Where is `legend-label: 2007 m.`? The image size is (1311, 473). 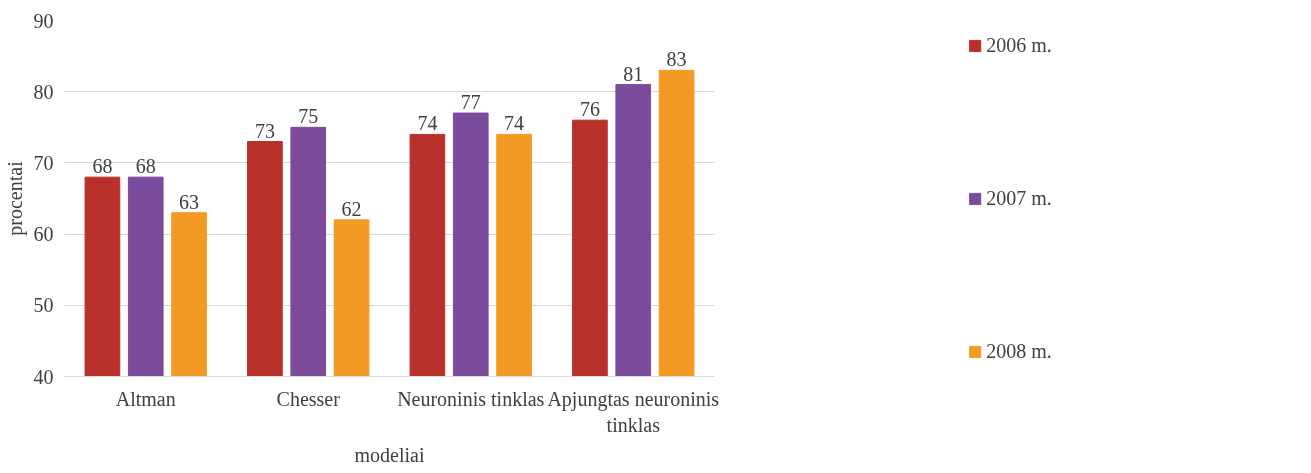 legend-label: 2007 m. is located at coordinates (1019, 198).